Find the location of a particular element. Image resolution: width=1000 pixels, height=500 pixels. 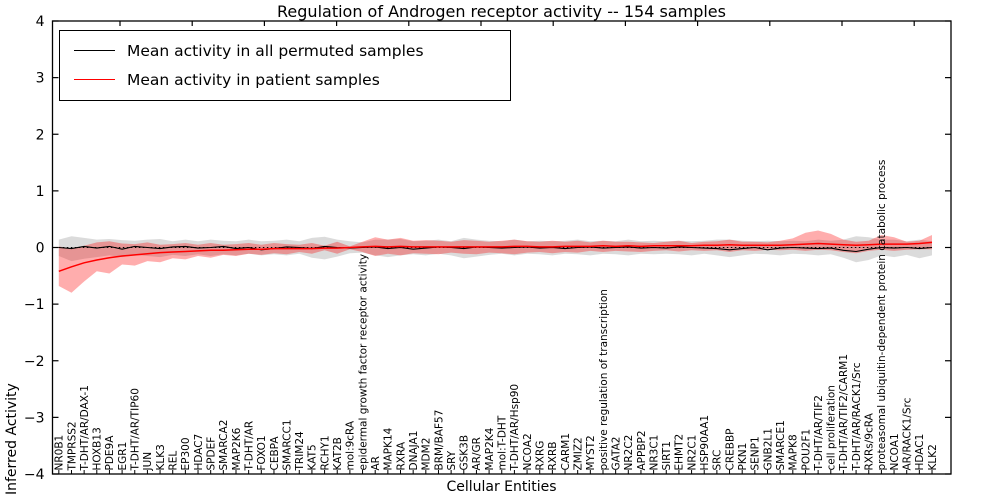

x-tick-label: RXRG is located at coordinates (541, 456).